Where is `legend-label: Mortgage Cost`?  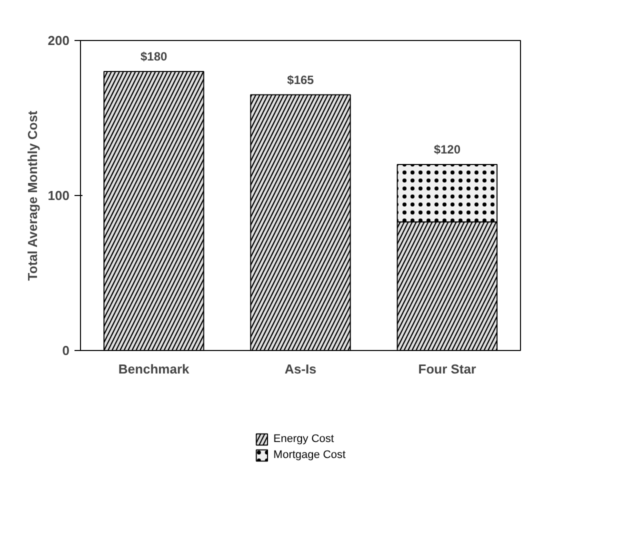
legend-label: Mortgage Cost is located at coordinates (309, 455).